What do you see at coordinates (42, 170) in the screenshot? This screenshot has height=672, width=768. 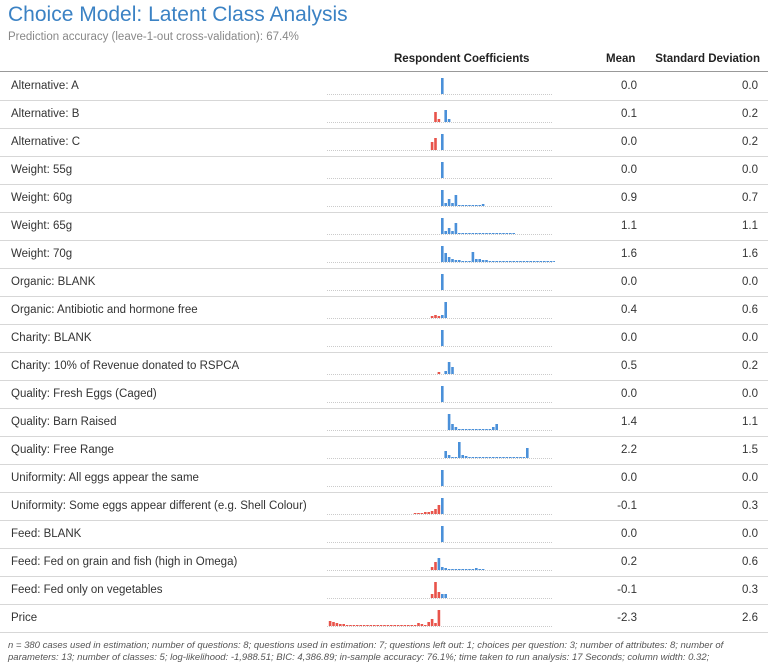 I see `row-label: Weight: 55g` at bounding box center [42, 170].